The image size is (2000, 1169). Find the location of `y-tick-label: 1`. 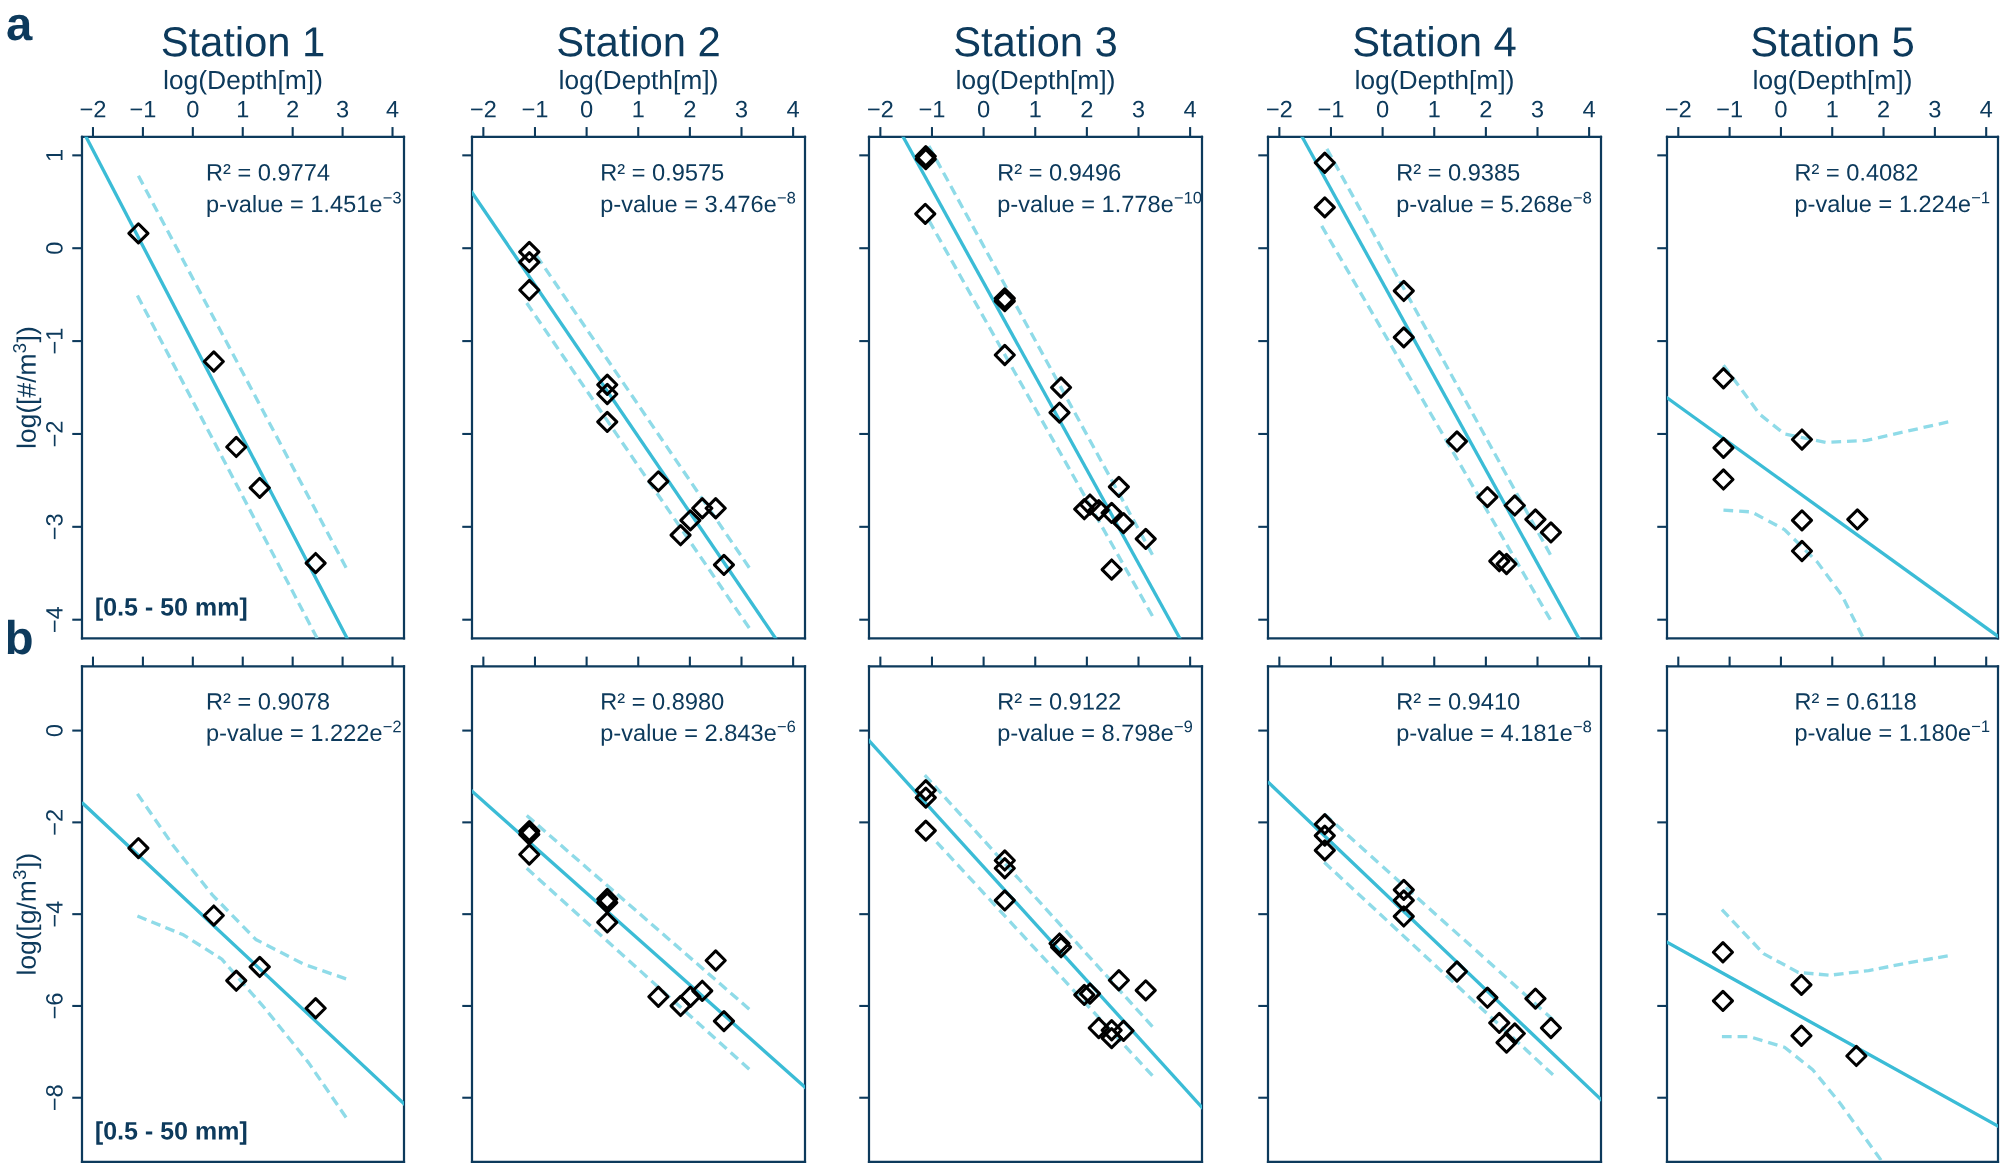

y-tick-label: 1 is located at coordinates (54, 155).